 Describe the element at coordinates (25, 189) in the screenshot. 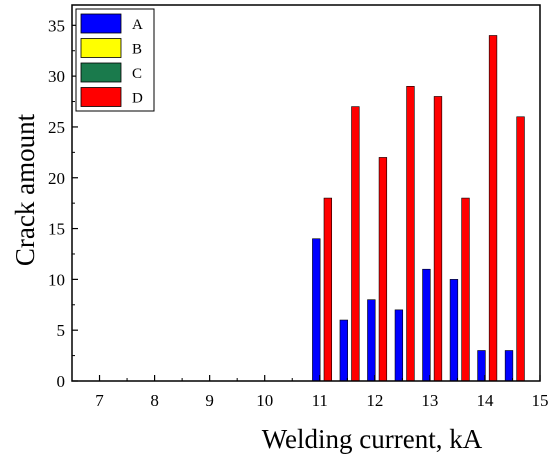

I see `y-axis-title: Crack amount` at that location.